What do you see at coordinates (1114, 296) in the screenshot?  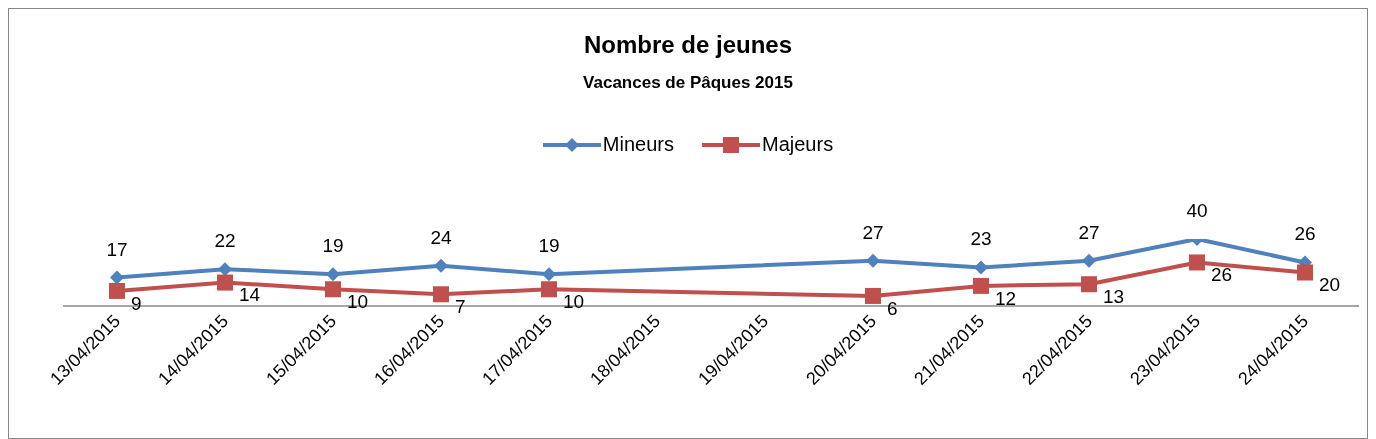 I see `data-label: 13` at bounding box center [1114, 296].